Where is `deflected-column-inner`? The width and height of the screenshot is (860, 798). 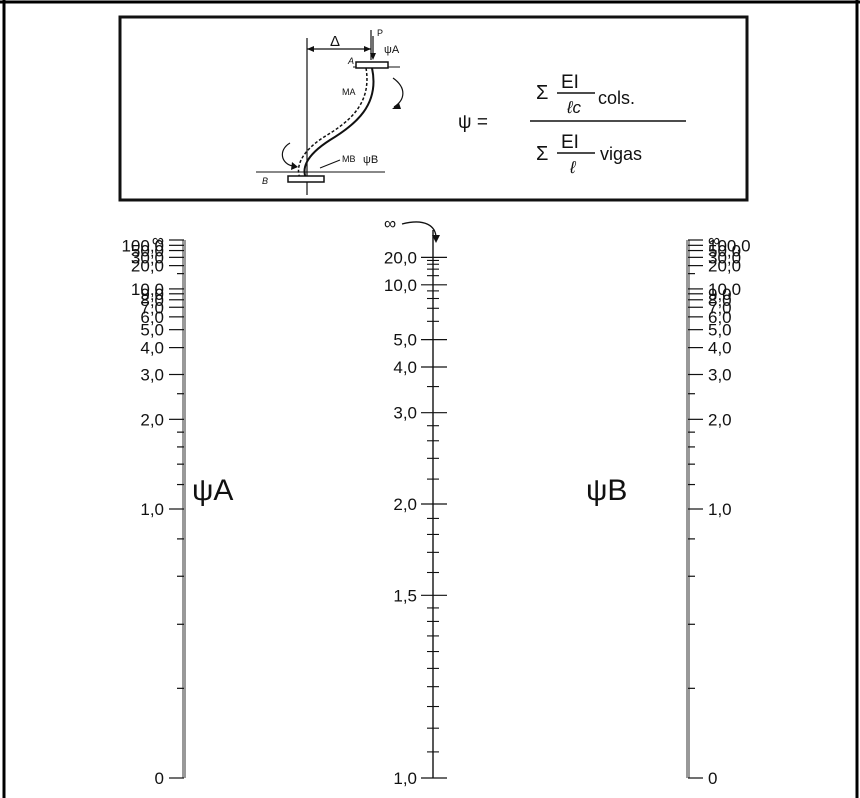
deflected-column-inner is located at coordinates (332, 125).